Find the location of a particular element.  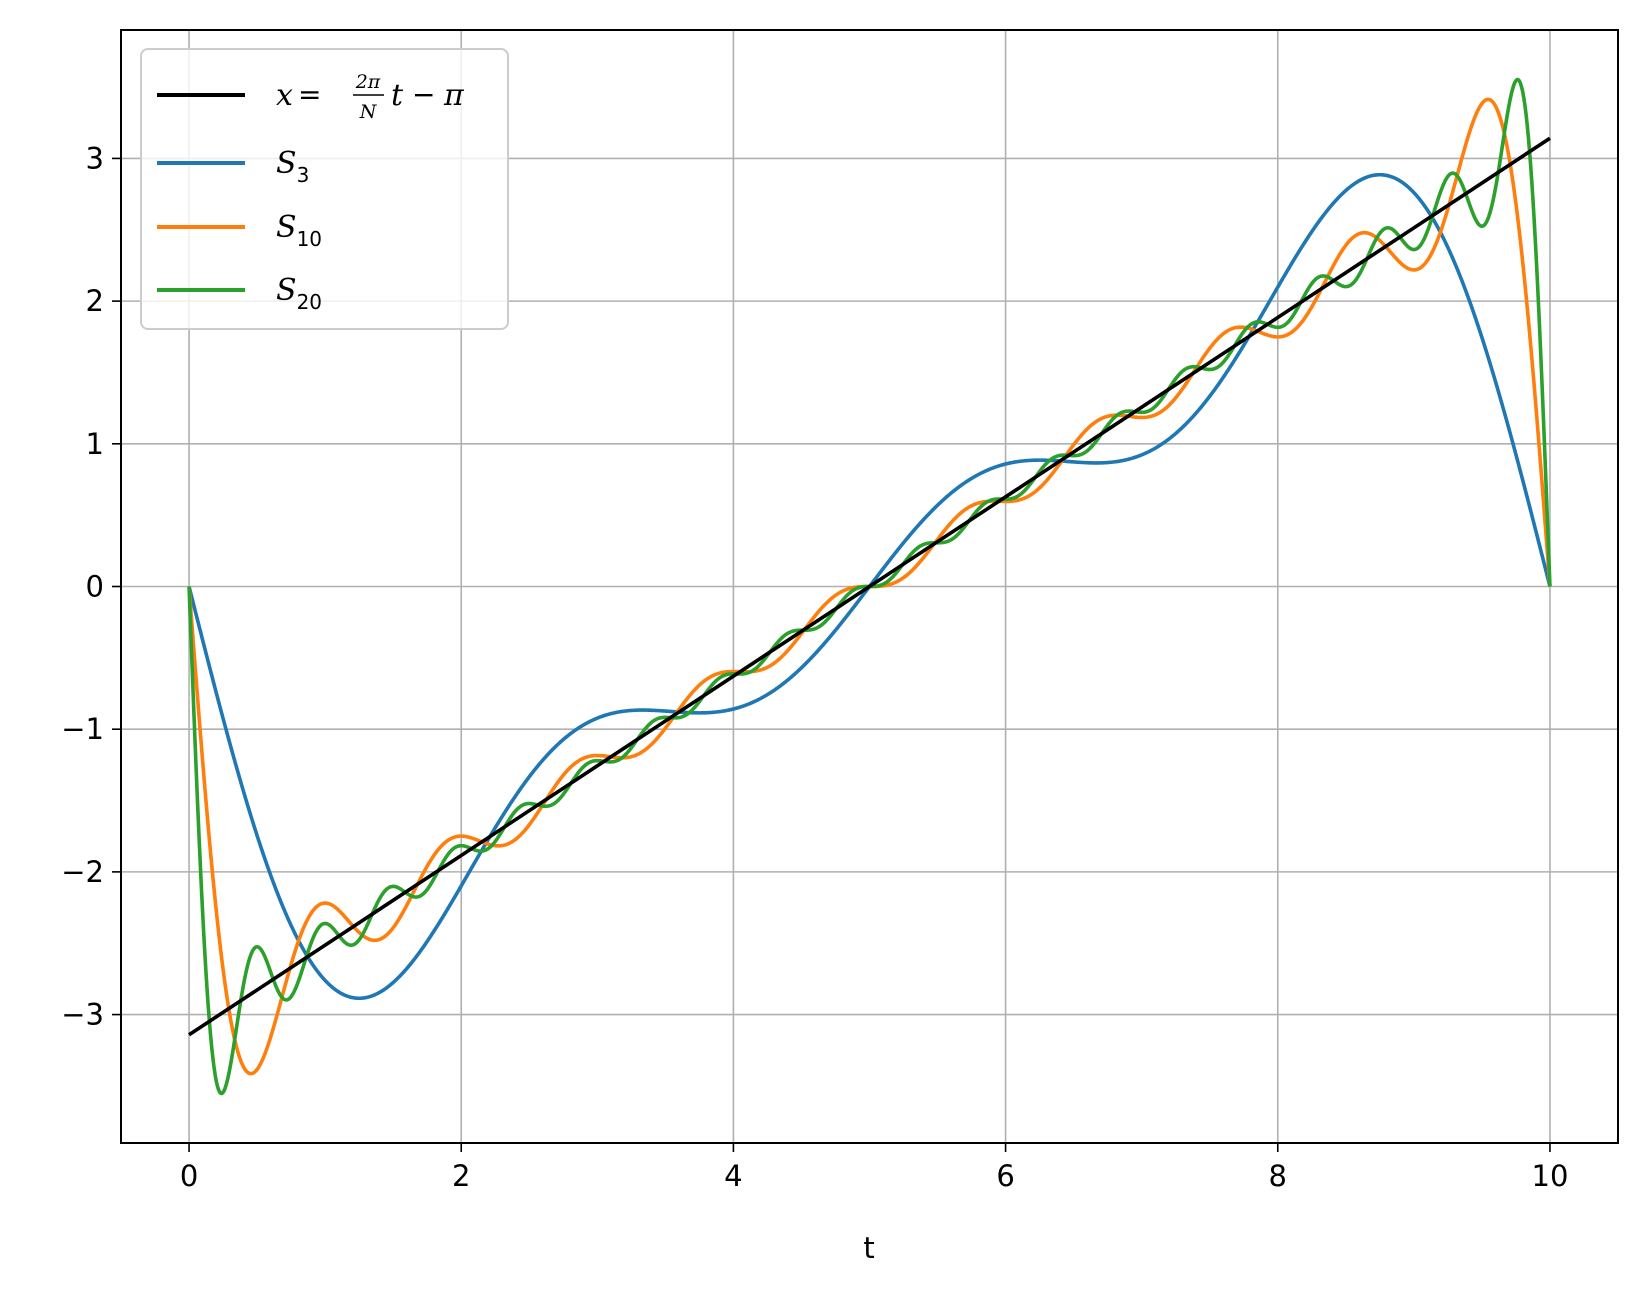

x-tick-label: 4 is located at coordinates (733, 1176).